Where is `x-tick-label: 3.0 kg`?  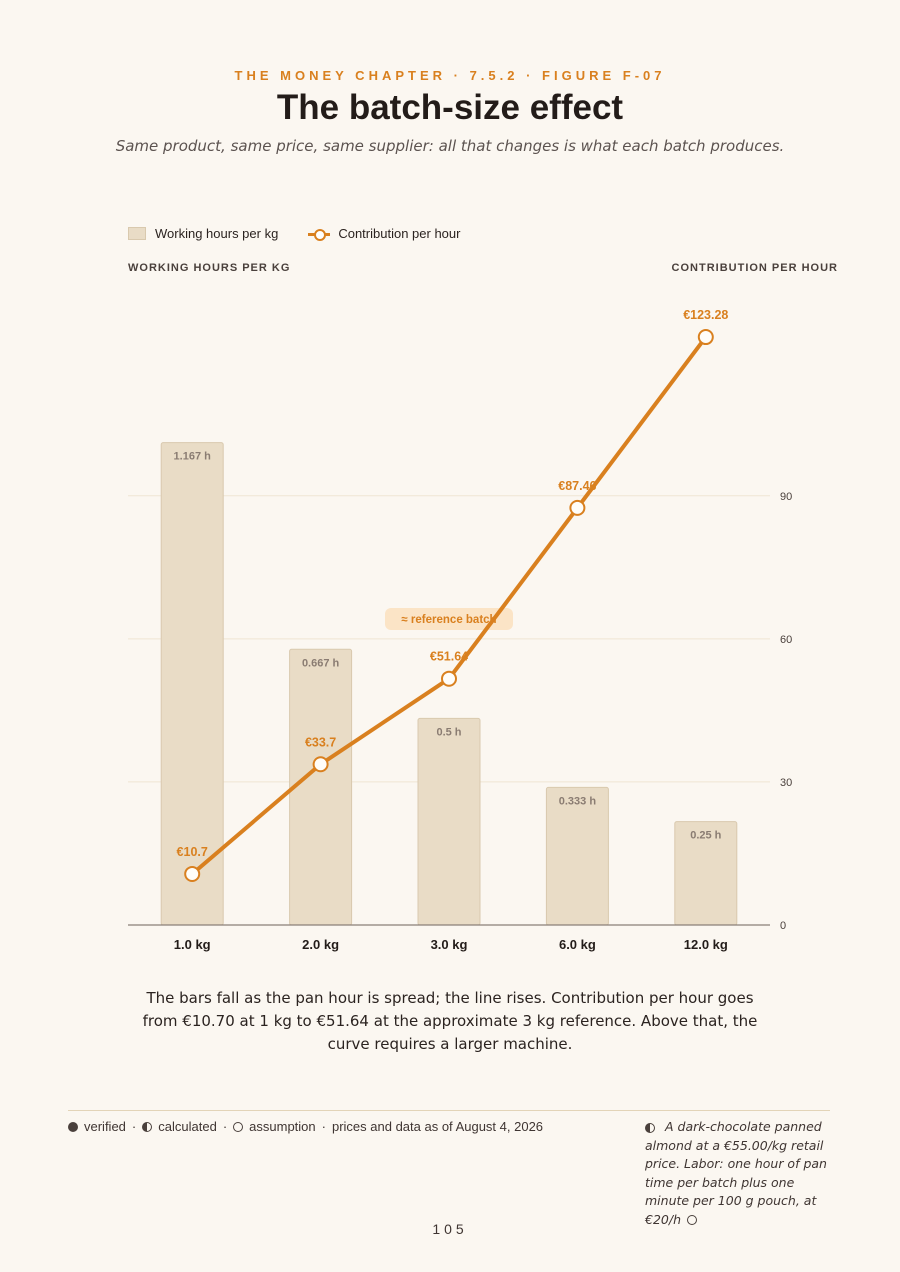 x-tick-label: 3.0 kg is located at coordinates (449, 944).